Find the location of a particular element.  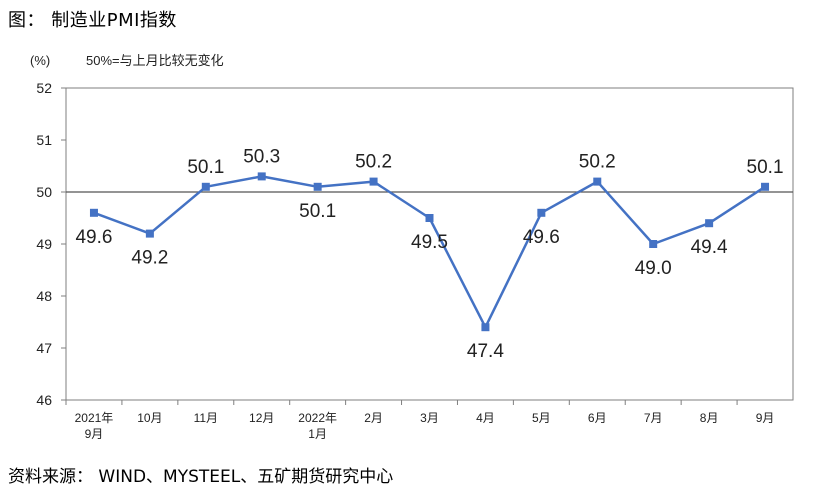

chart-note: 50%=与上月比较无变化 is located at coordinates (155, 60).